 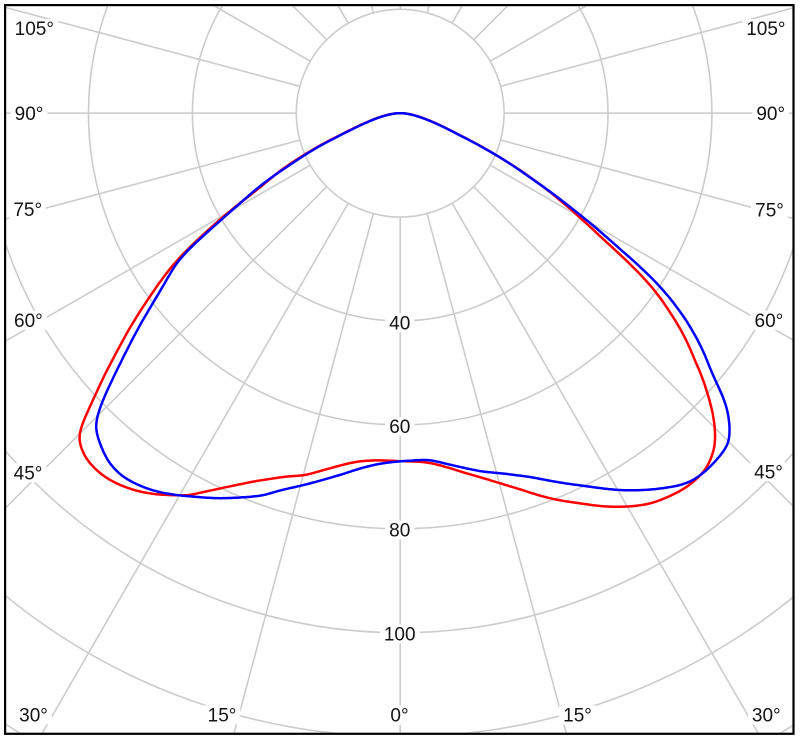 I want to click on svg-text: 0°, so click(x=399, y=716).